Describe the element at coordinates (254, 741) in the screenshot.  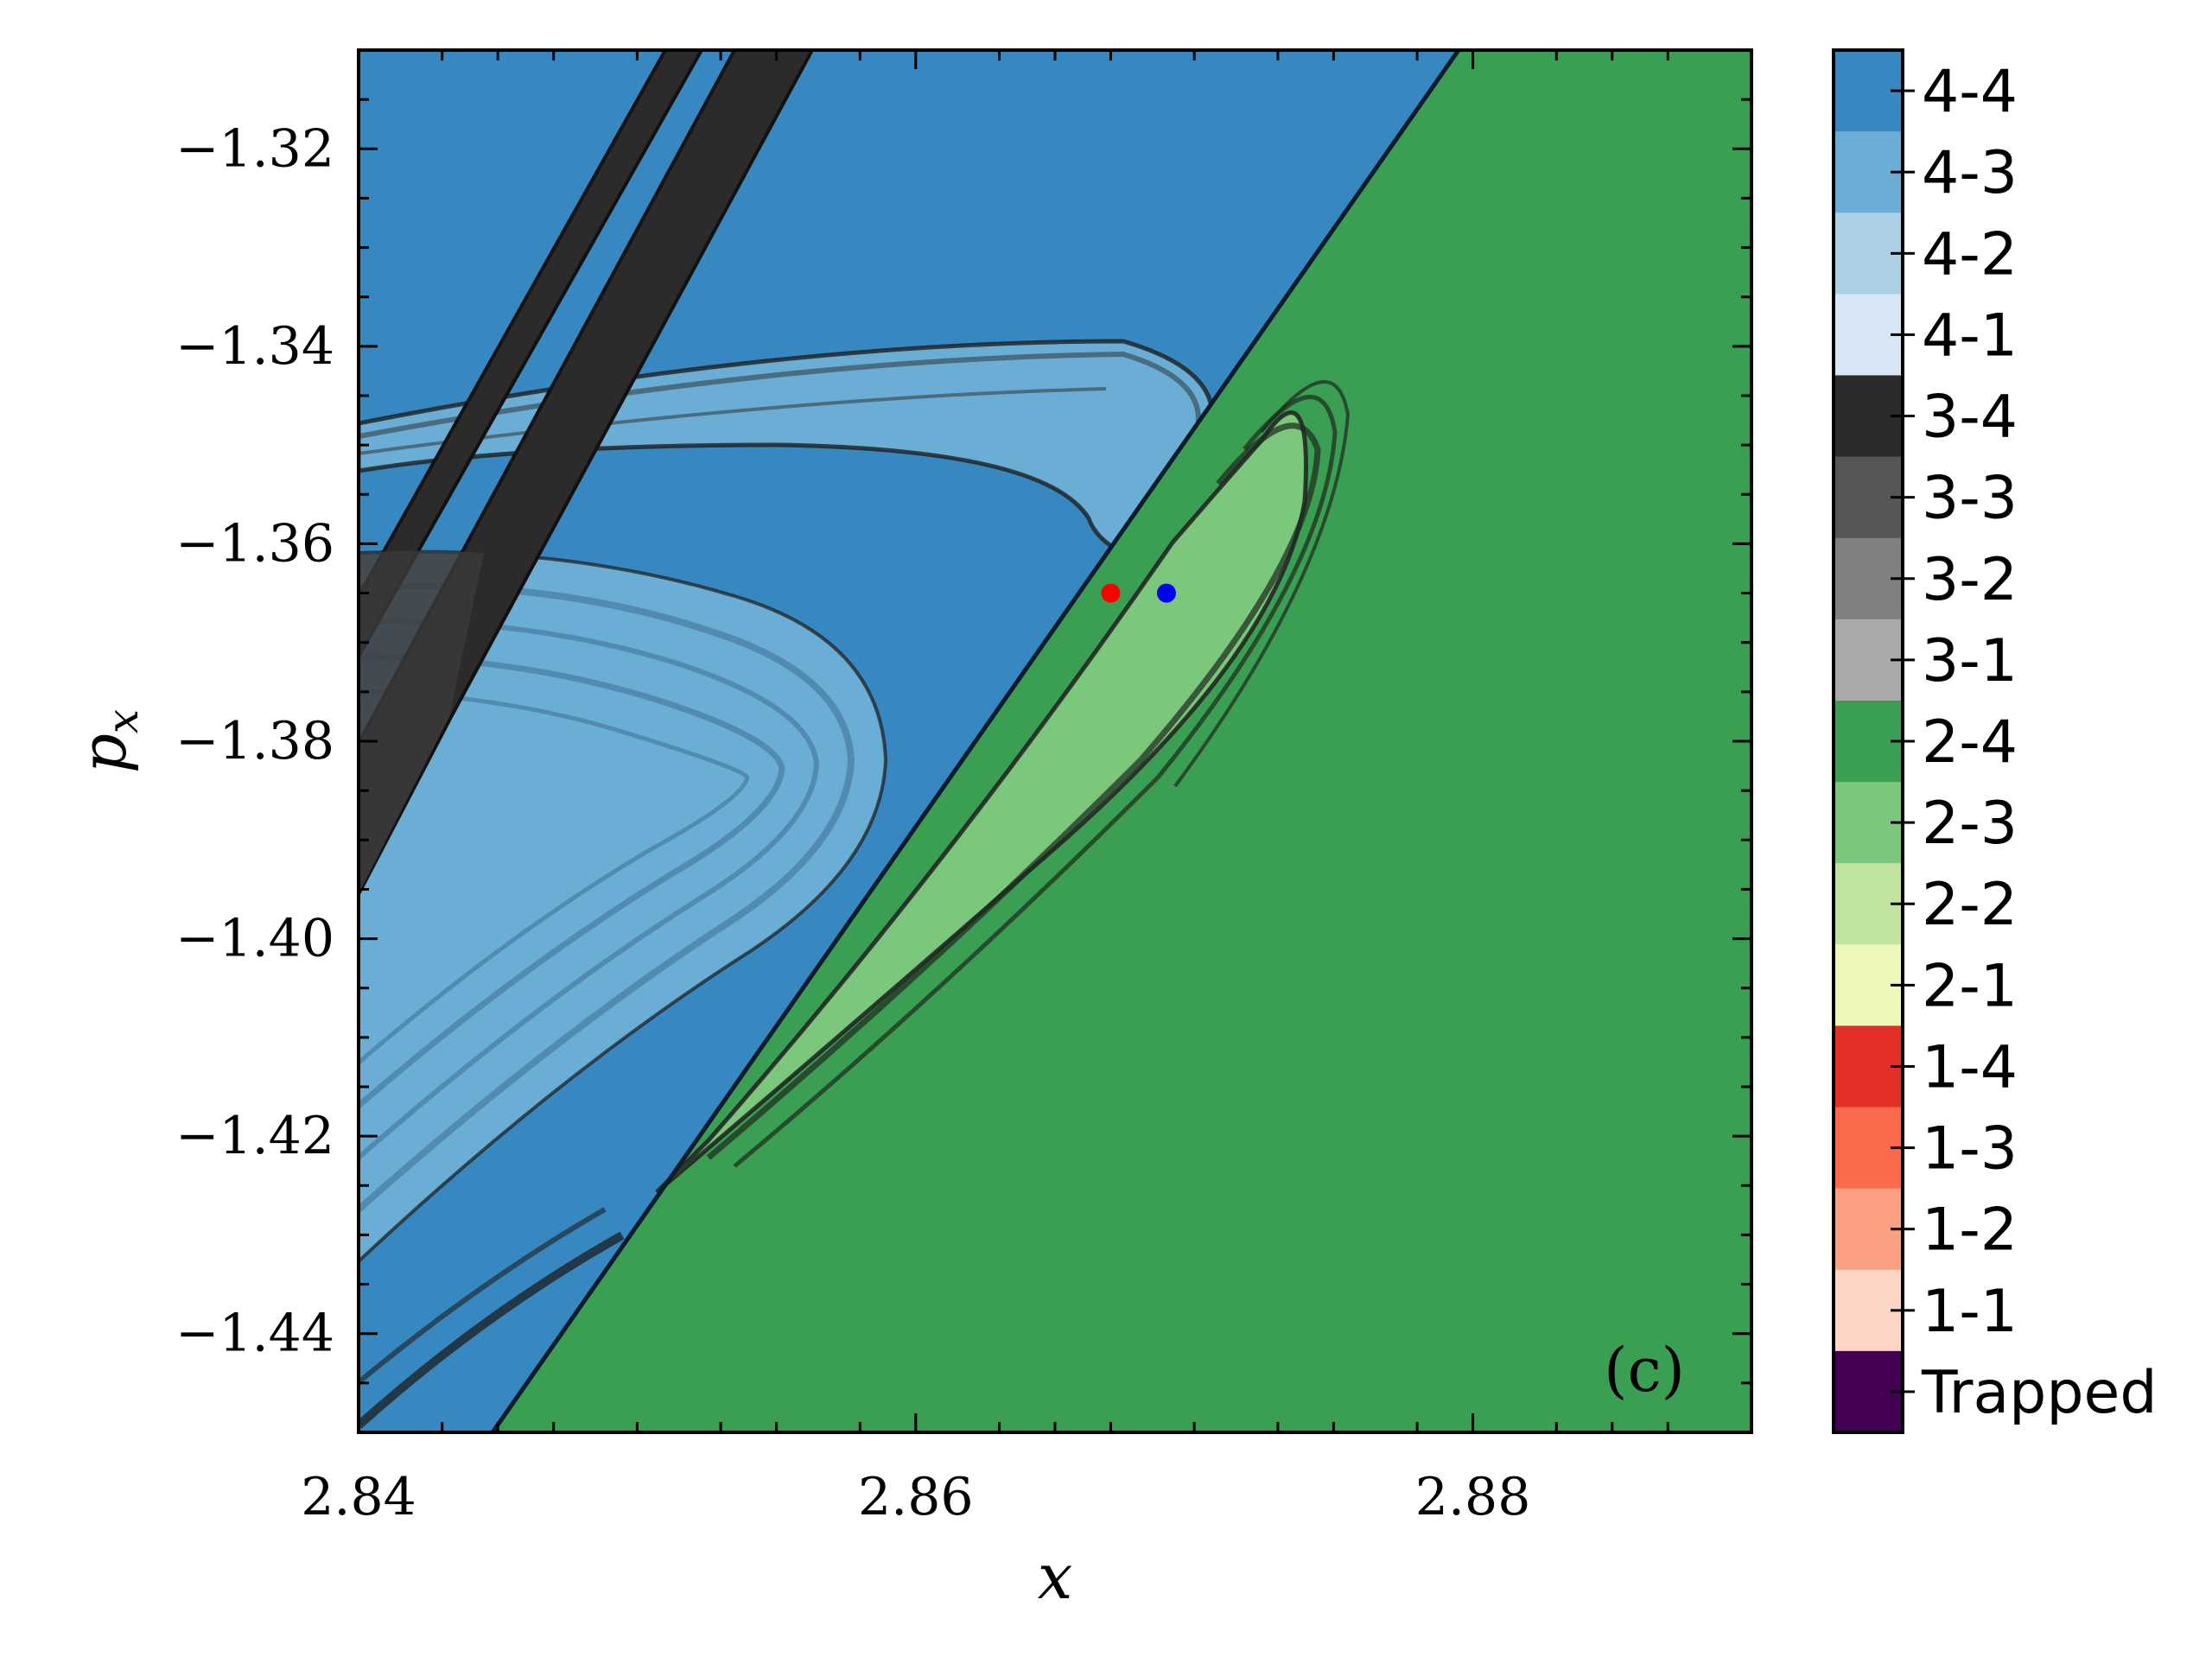
I see `y-tick-label: −1.38` at that location.